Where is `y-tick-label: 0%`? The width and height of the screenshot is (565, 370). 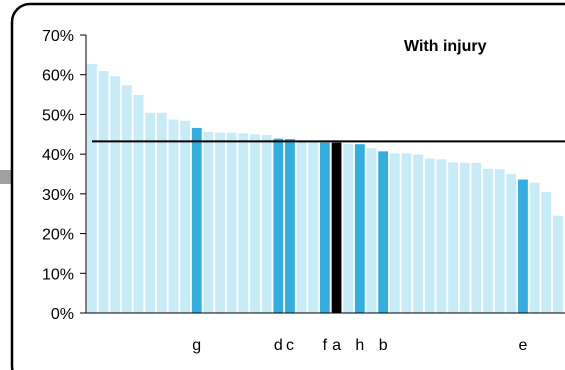
y-tick-label: 0% is located at coordinates (62, 314).